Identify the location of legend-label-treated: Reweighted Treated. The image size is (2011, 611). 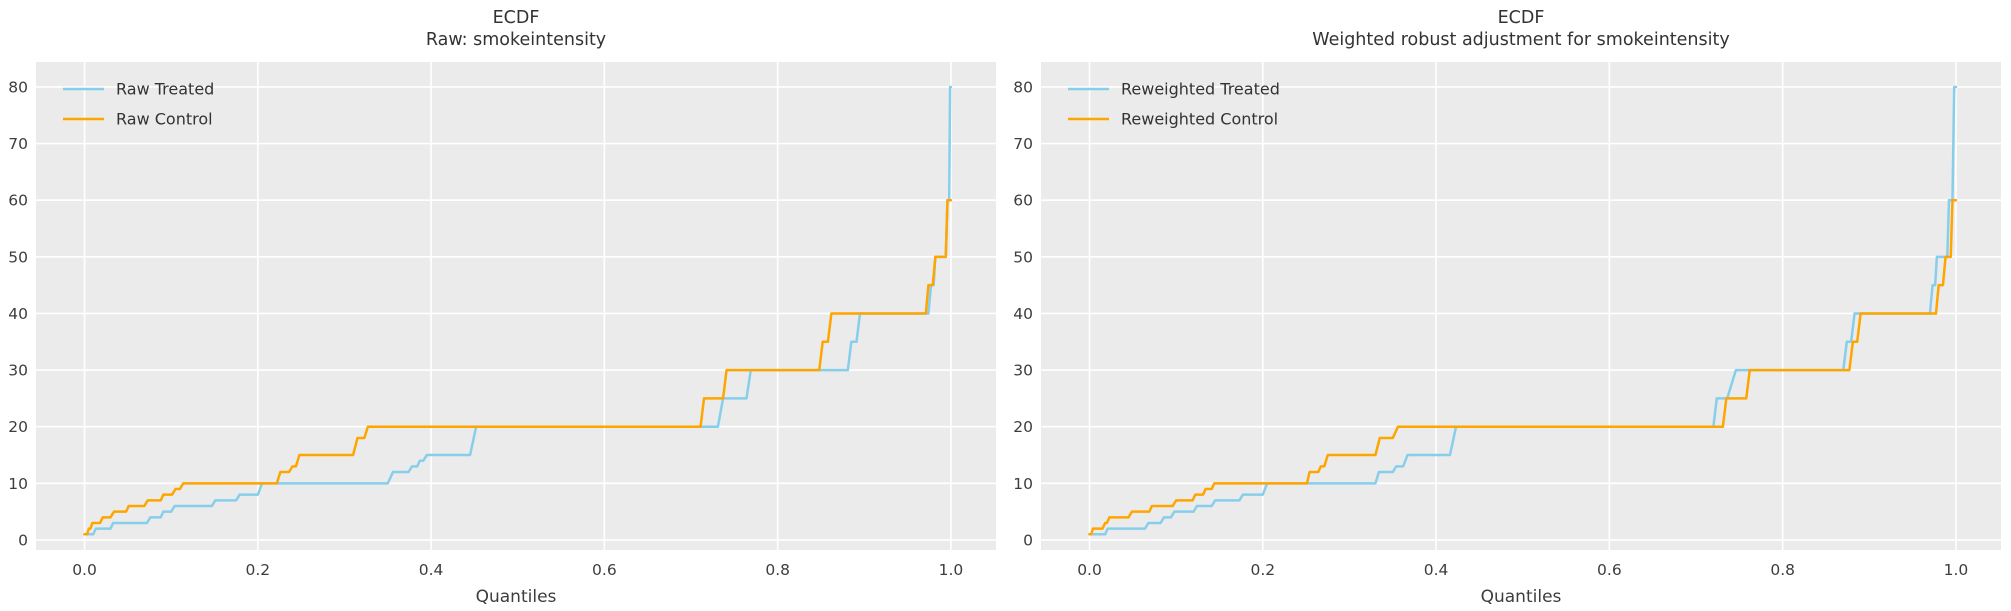
(1200, 89).